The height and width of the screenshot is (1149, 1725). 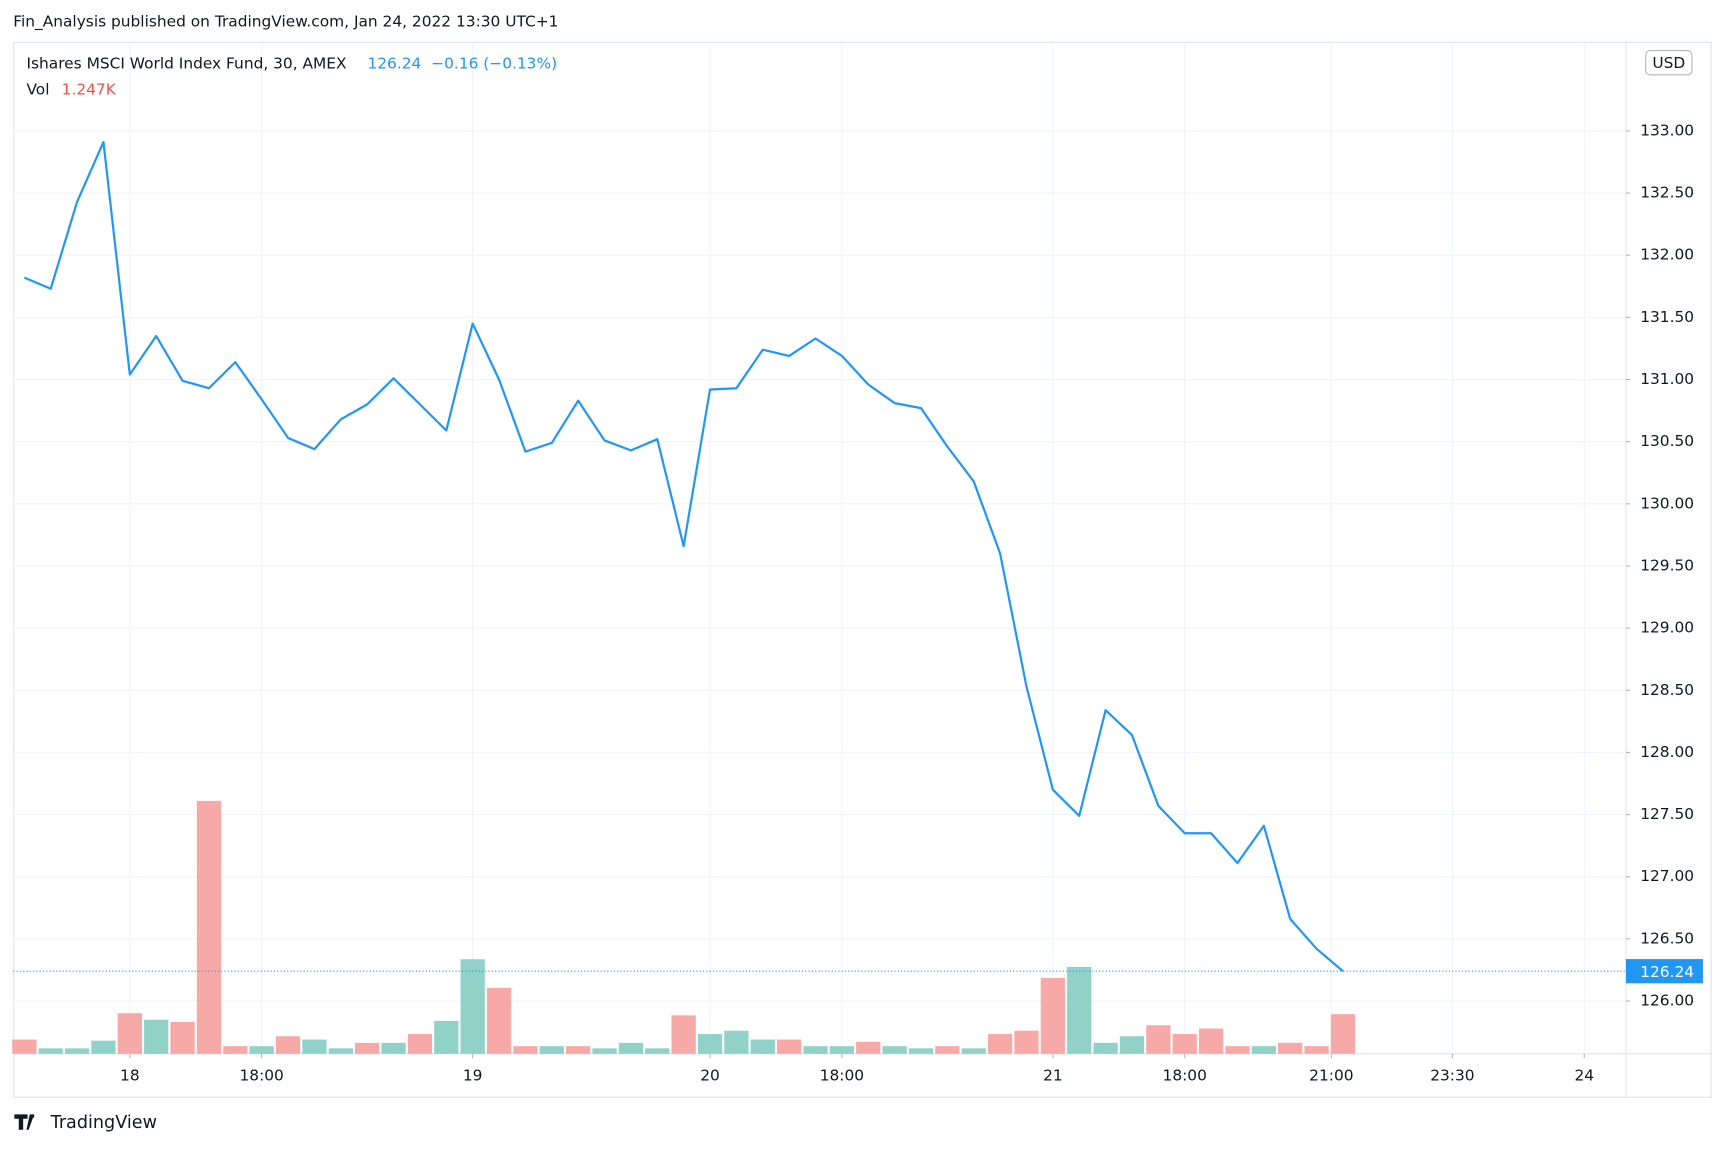 What do you see at coordinates (1667, 441) in the screenshot?
I see `y-tick-label: 130.50` at bounding box center [1667, 441].